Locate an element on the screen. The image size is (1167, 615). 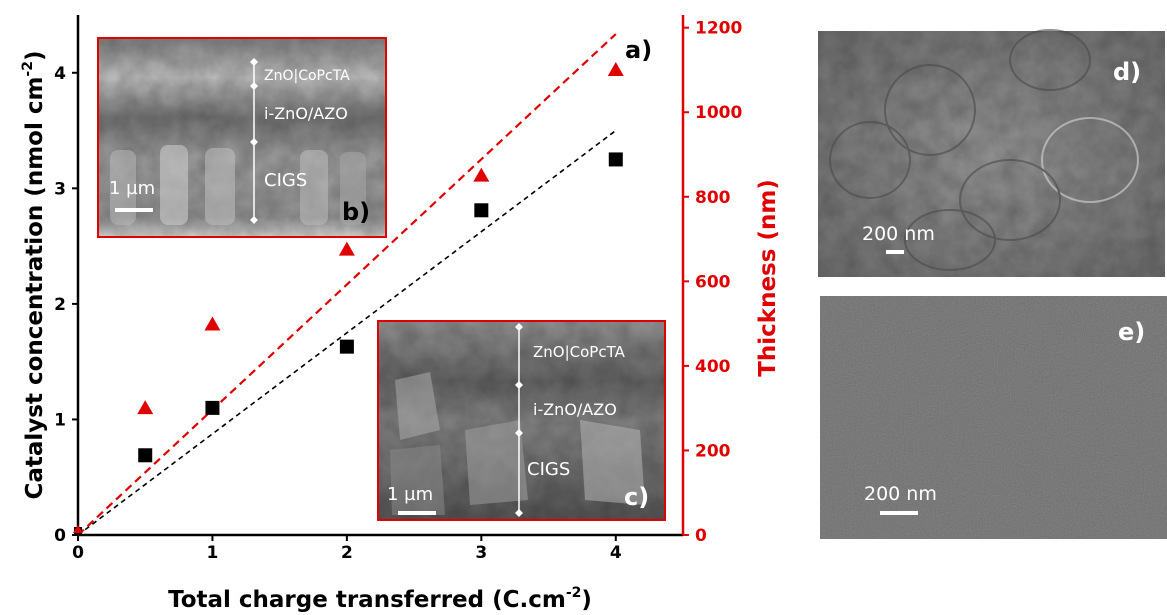
inset-c-layer-2: i-ZnO/AZO is located at coordinates (575, 409).